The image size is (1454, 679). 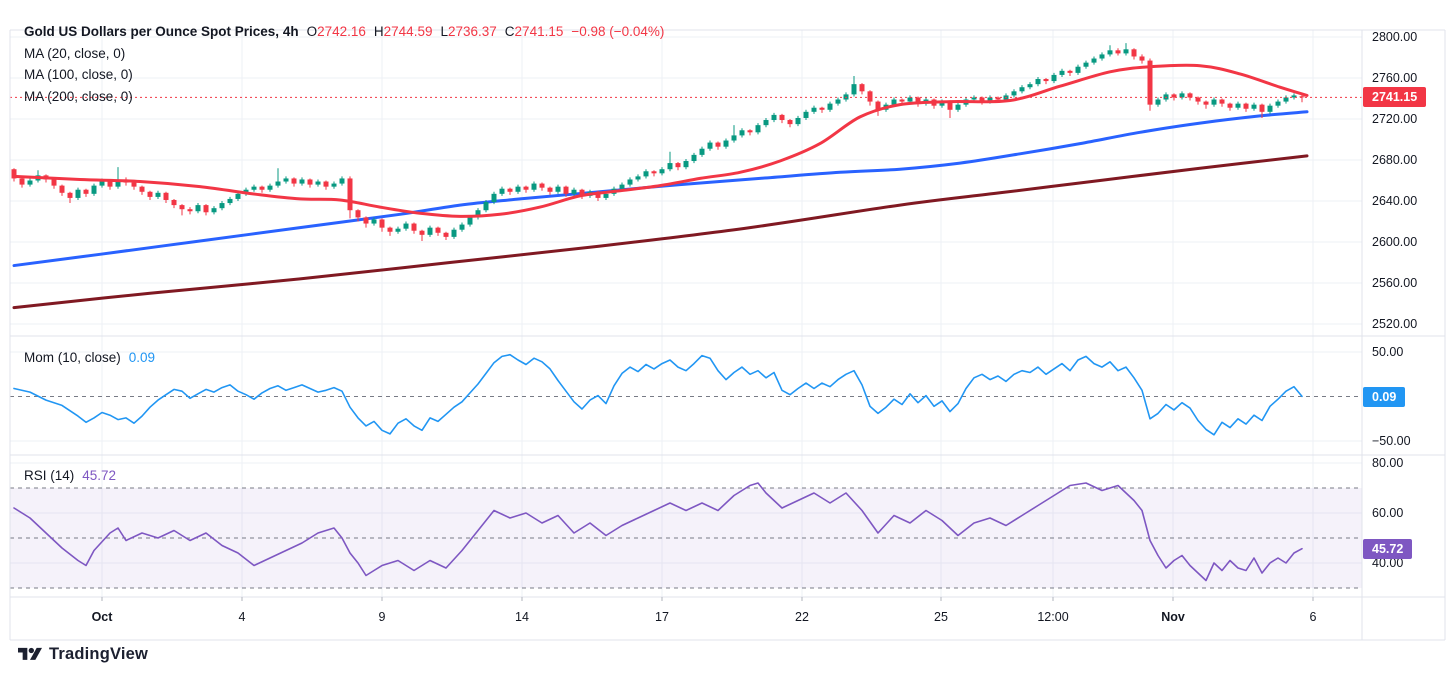 What do you see at coordinates (522, 617) in the screenshot?
I see `time-tick-label: 14` at bounding box center [522, 617].